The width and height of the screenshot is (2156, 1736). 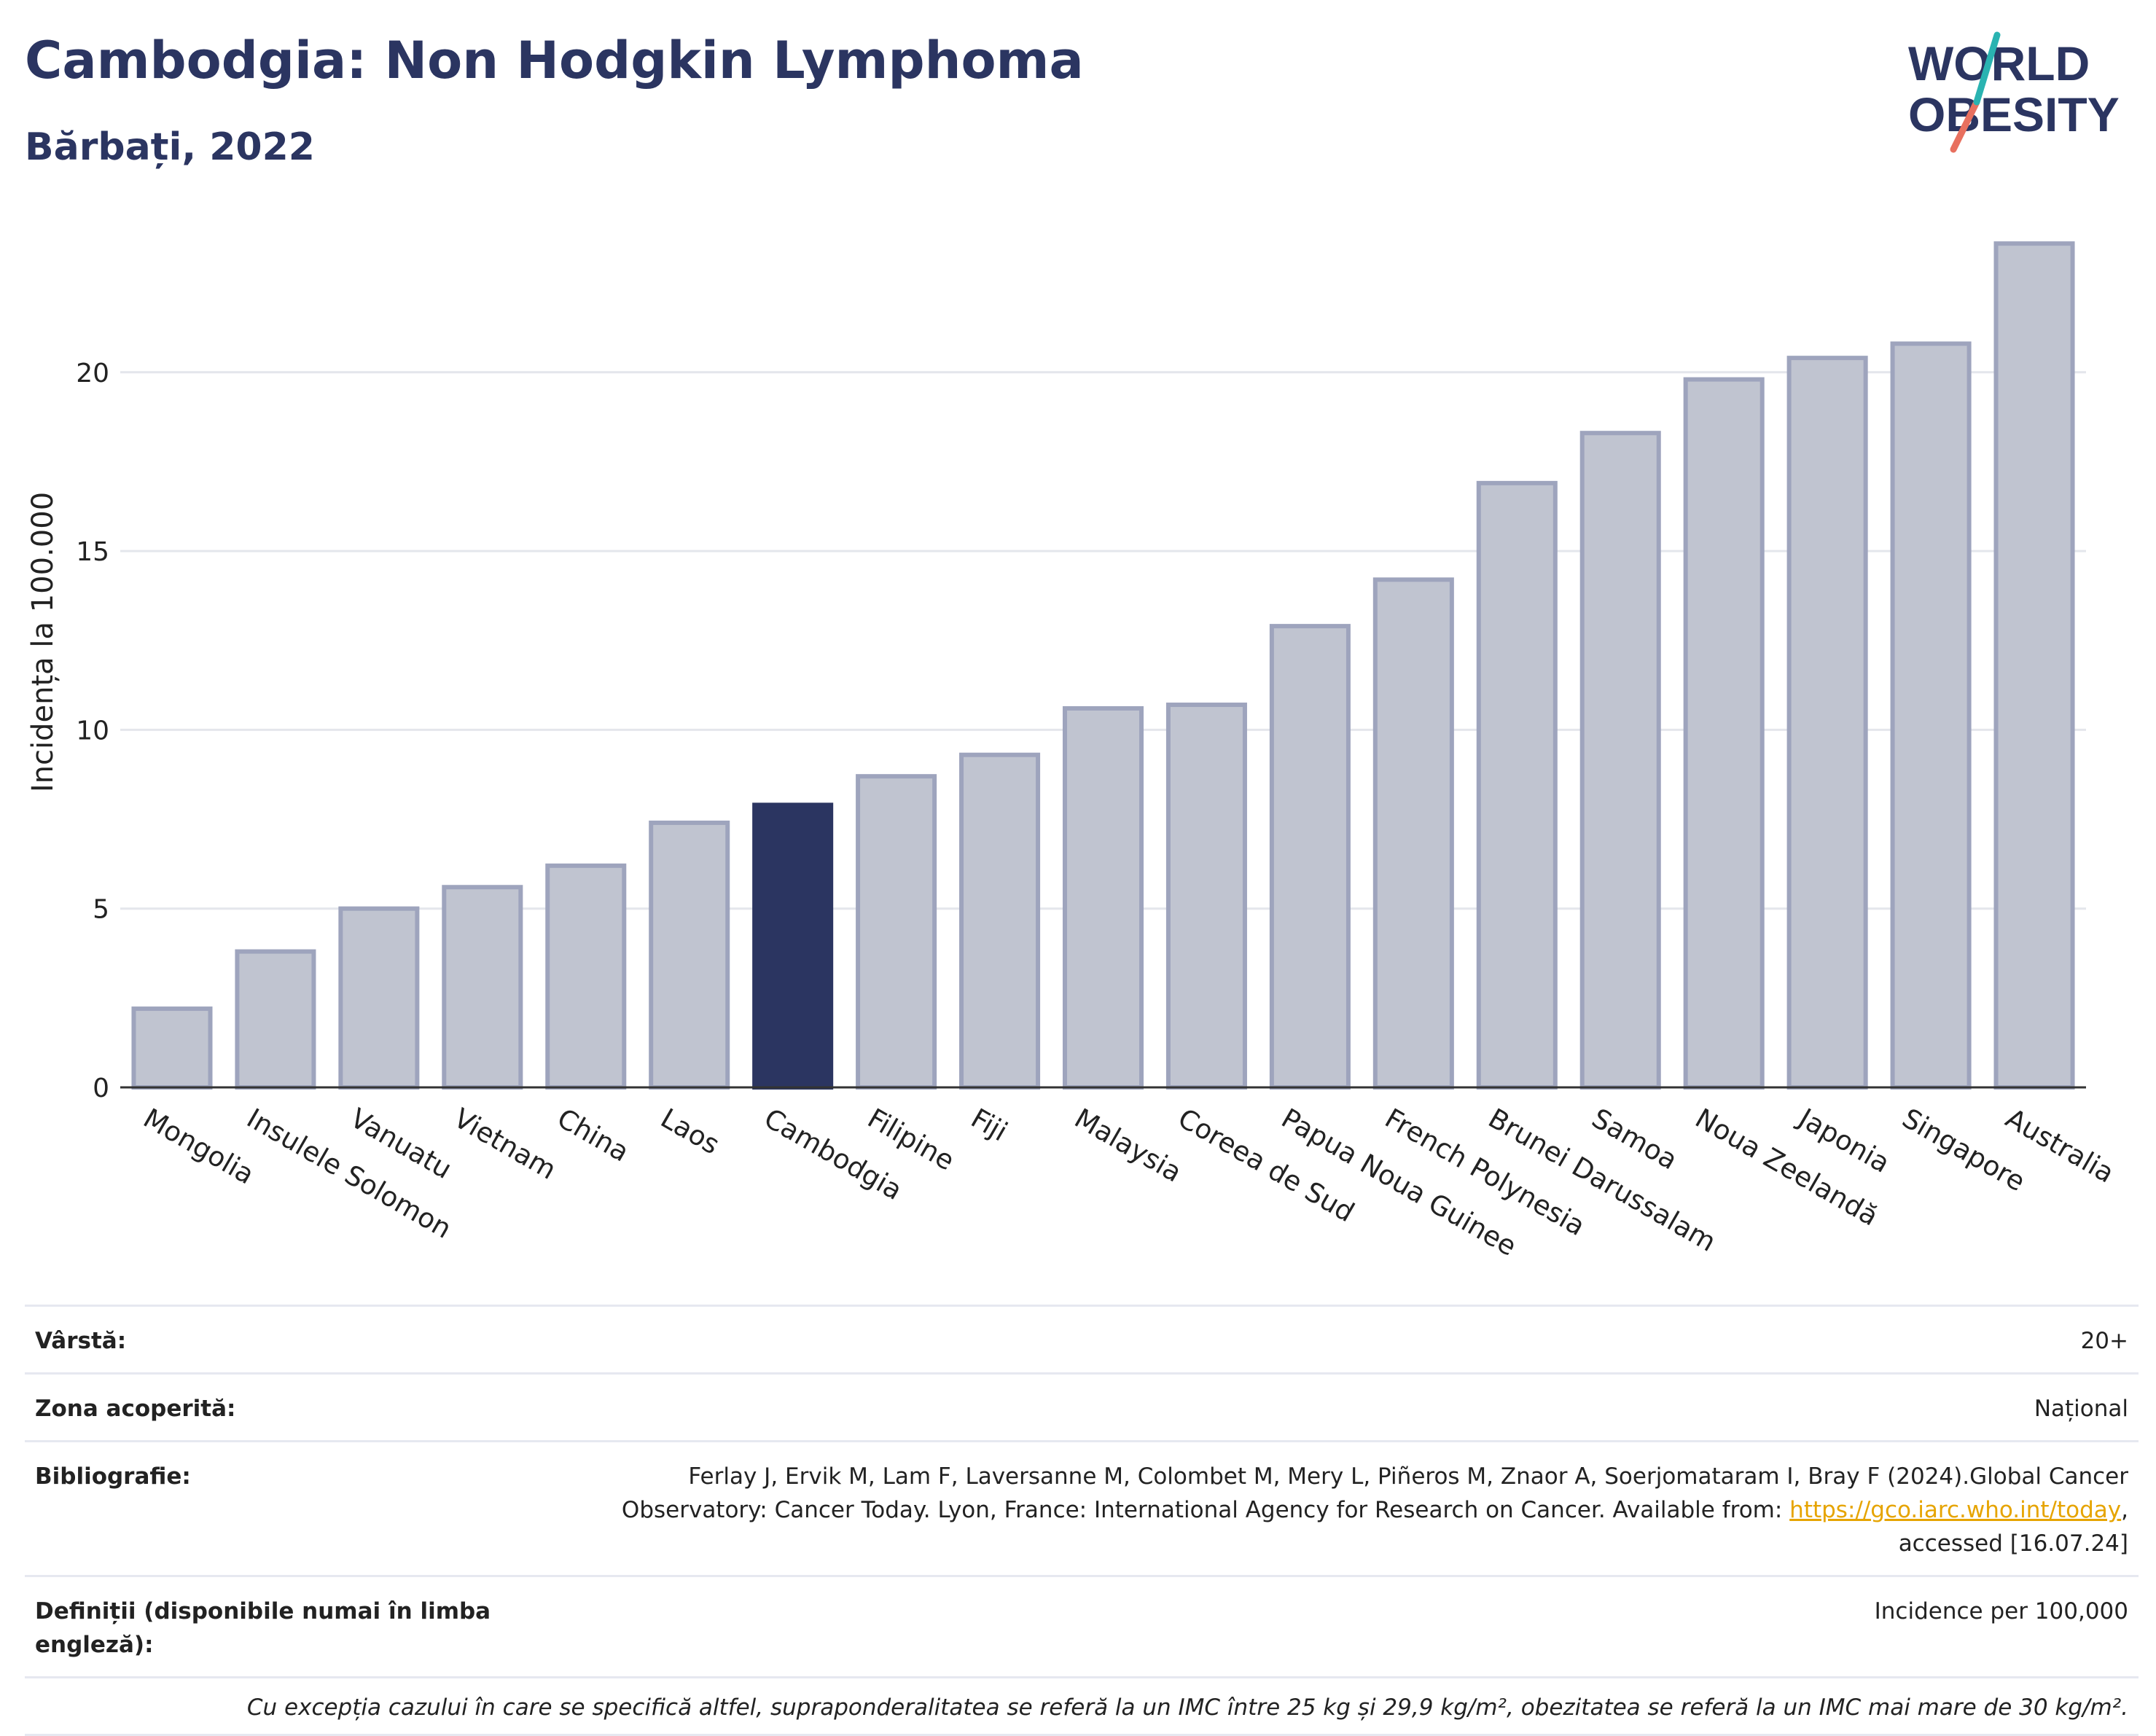 What do you see at coordinates (2001, 1611) in the screenshot?
I see `meta-value: Incidence per 100,000` at bounding box center [2001, 1611].